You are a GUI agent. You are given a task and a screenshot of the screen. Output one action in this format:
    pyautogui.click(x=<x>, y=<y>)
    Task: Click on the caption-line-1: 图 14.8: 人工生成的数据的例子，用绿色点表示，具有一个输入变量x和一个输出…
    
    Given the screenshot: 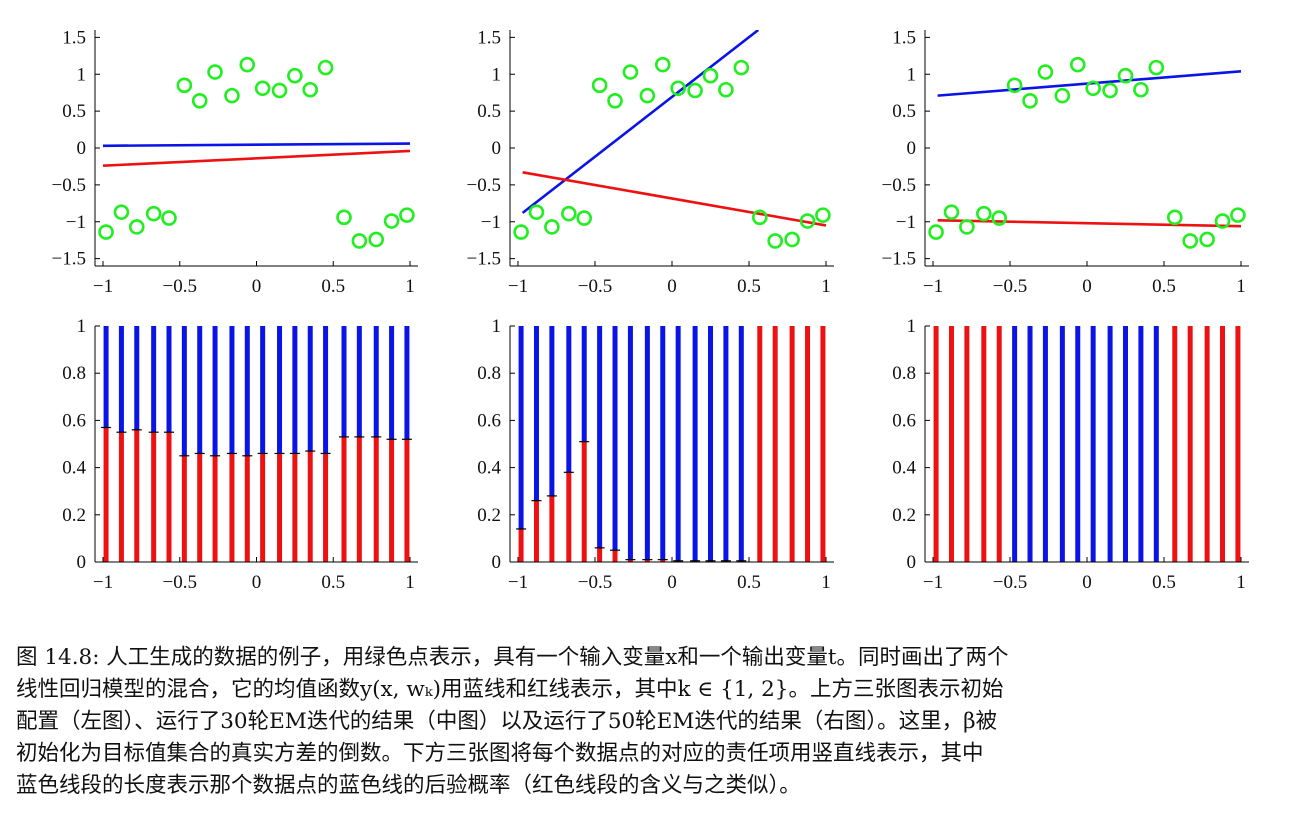 What is the action you would take?
    pyautogui.click(x=512, y=657)
    